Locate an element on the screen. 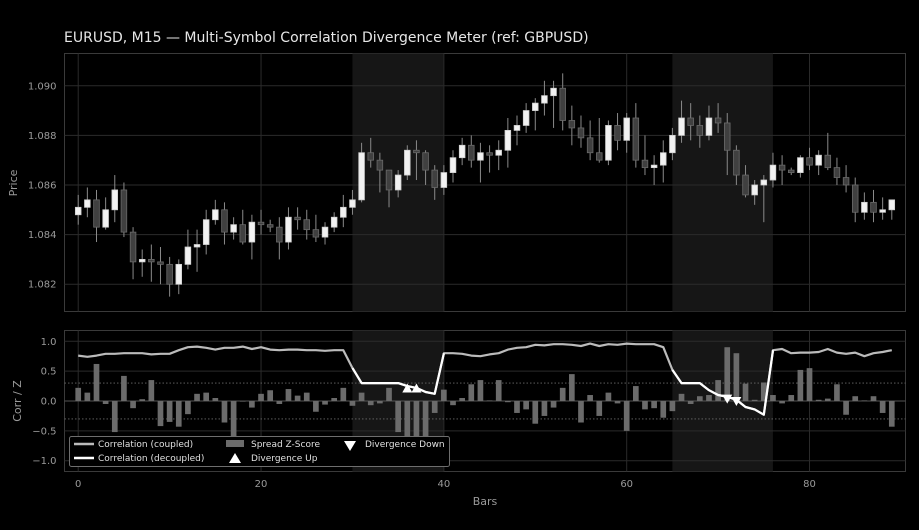  corr-tick-label: 0.5 is located at coordinates (49, 372).